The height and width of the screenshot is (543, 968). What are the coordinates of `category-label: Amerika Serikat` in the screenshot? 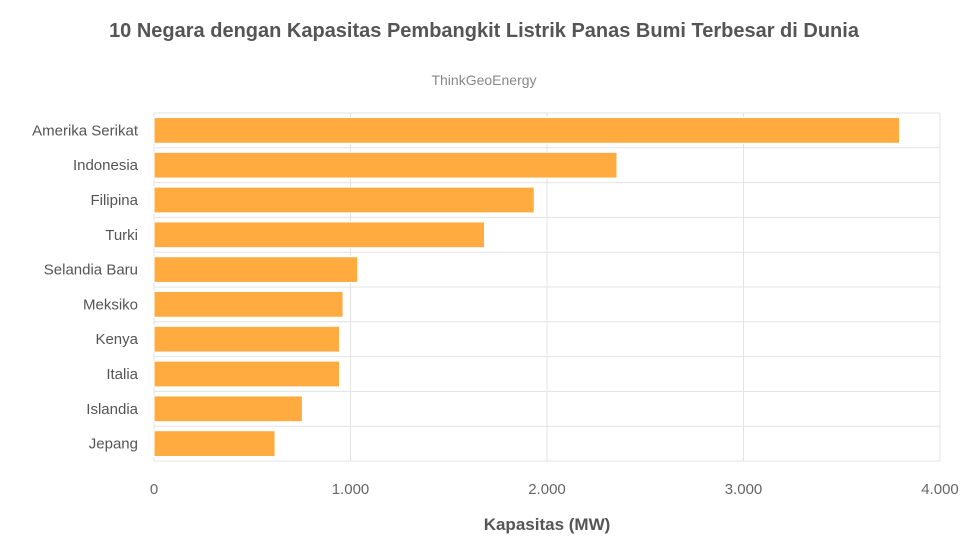 It's located at (85, 130).